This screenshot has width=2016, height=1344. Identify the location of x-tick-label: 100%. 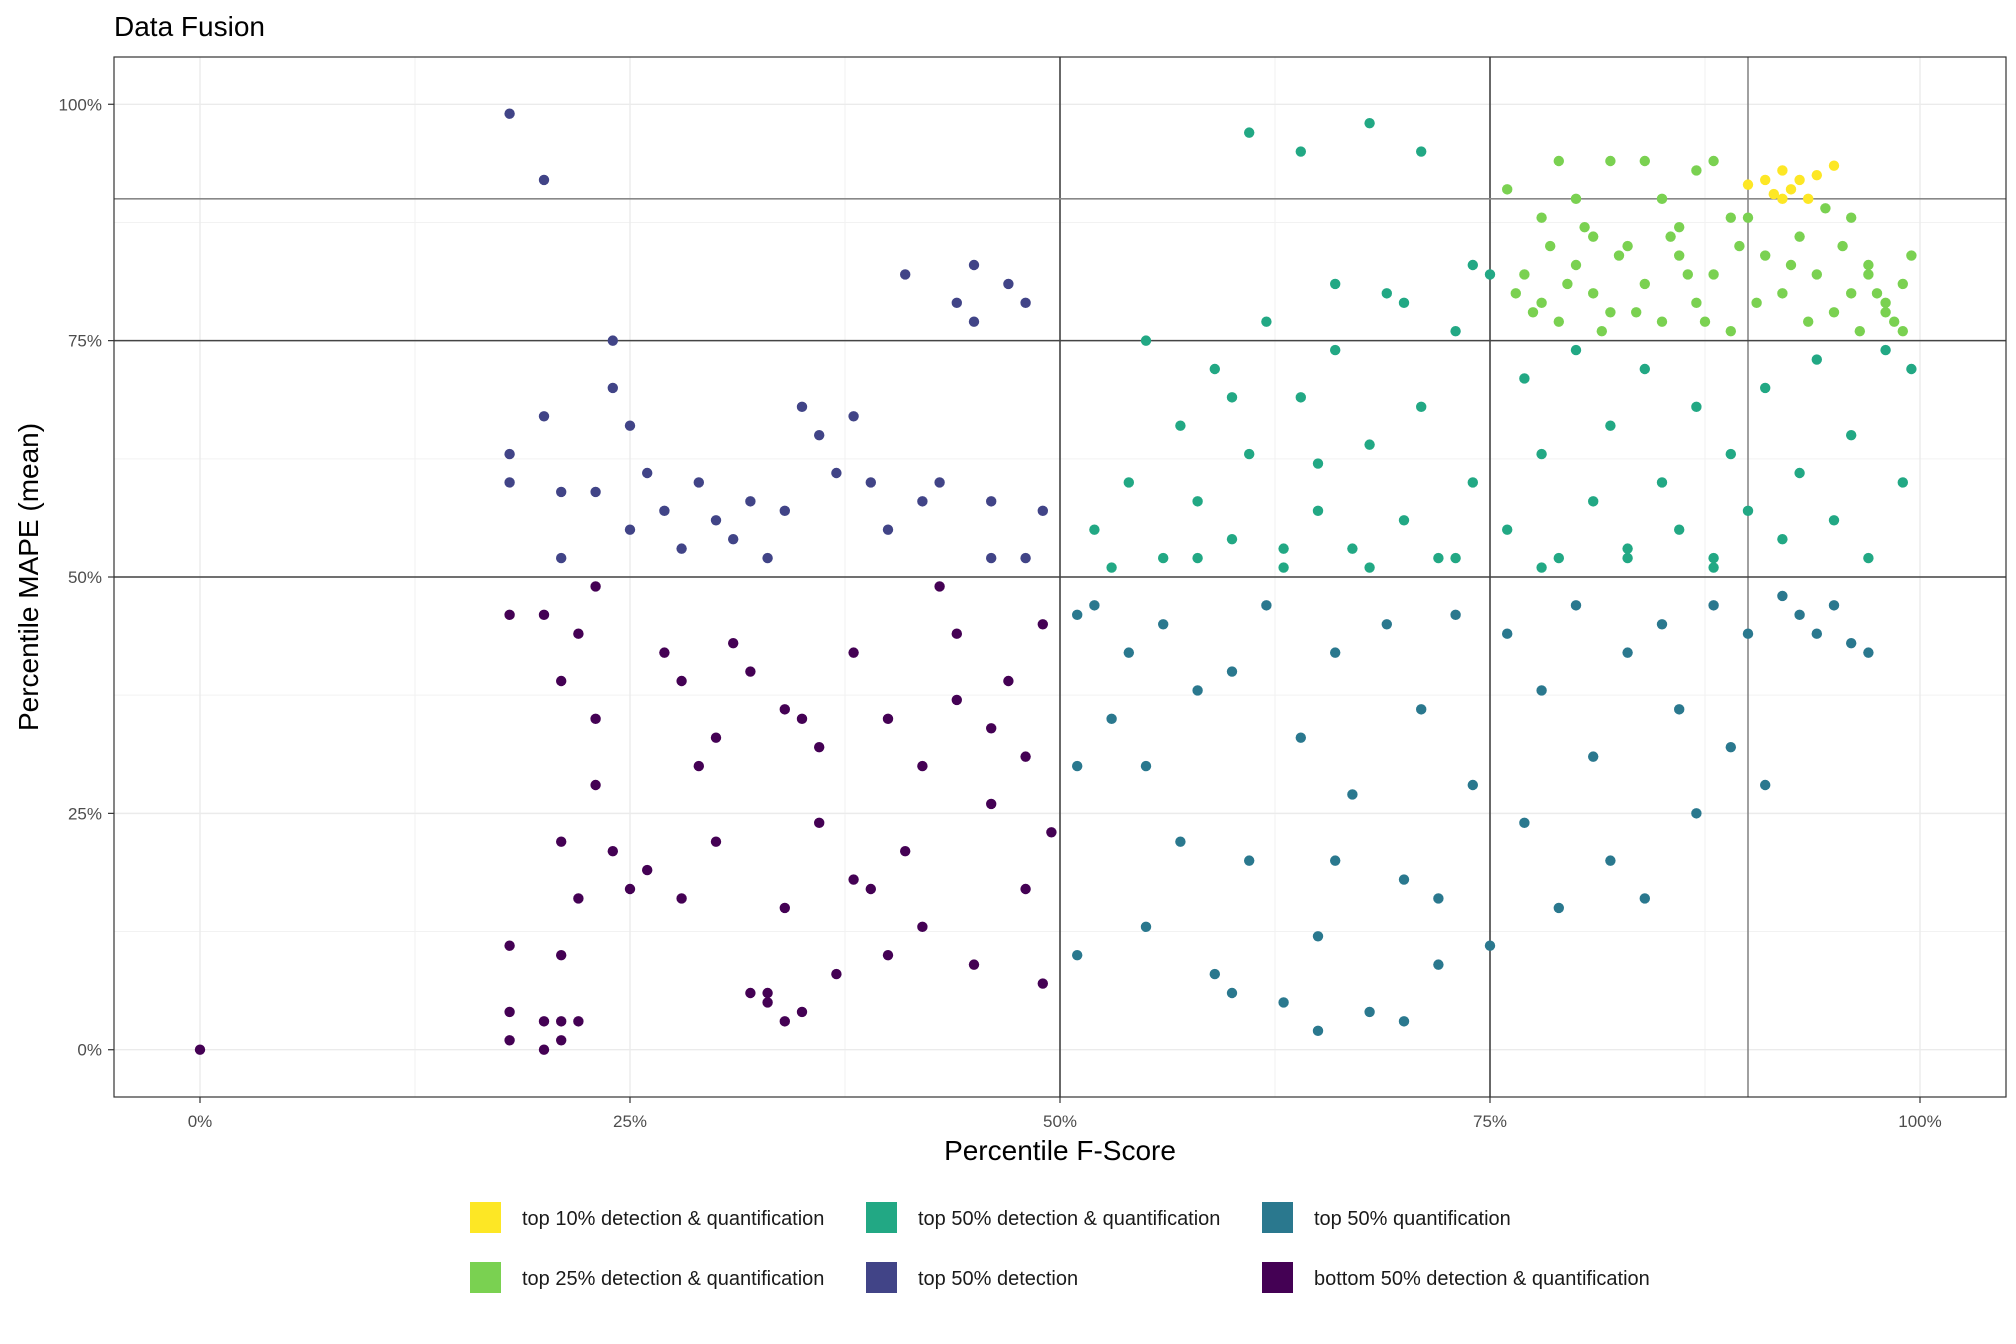
(1919, 1121).